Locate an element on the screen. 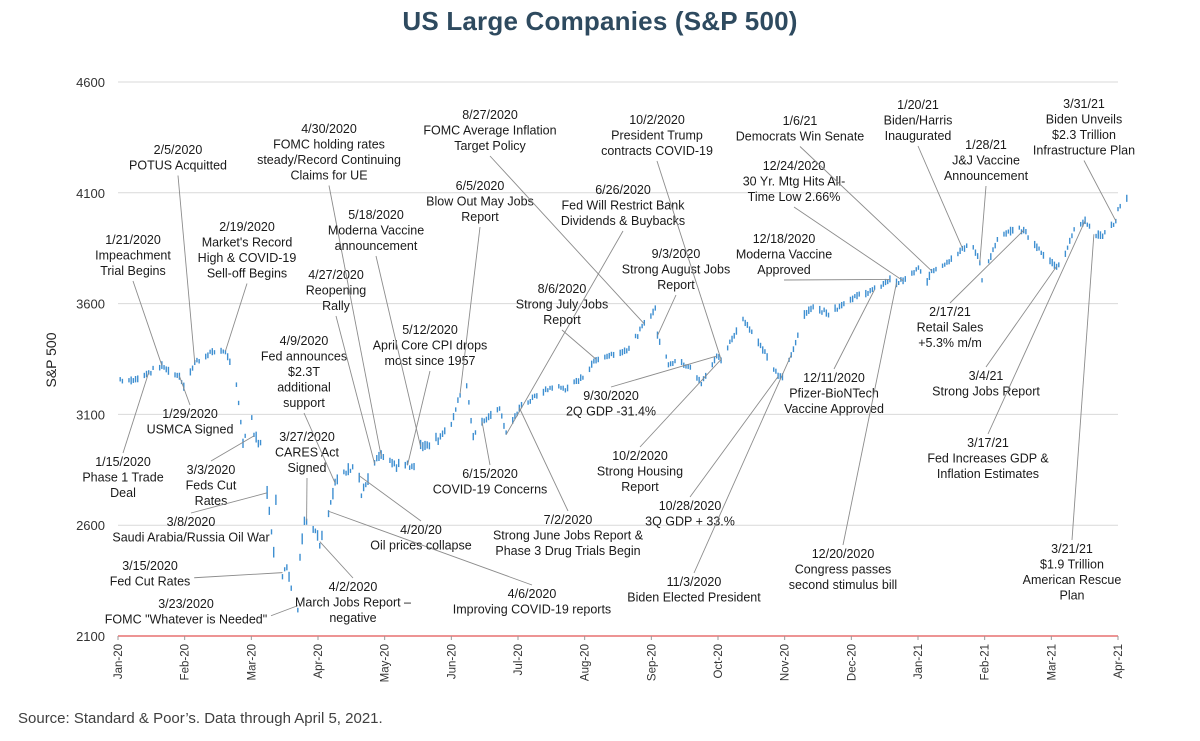 This screenshot has height=741, width=1200. x-tick-label: Apr-20 is located at coordinates (319, 661).